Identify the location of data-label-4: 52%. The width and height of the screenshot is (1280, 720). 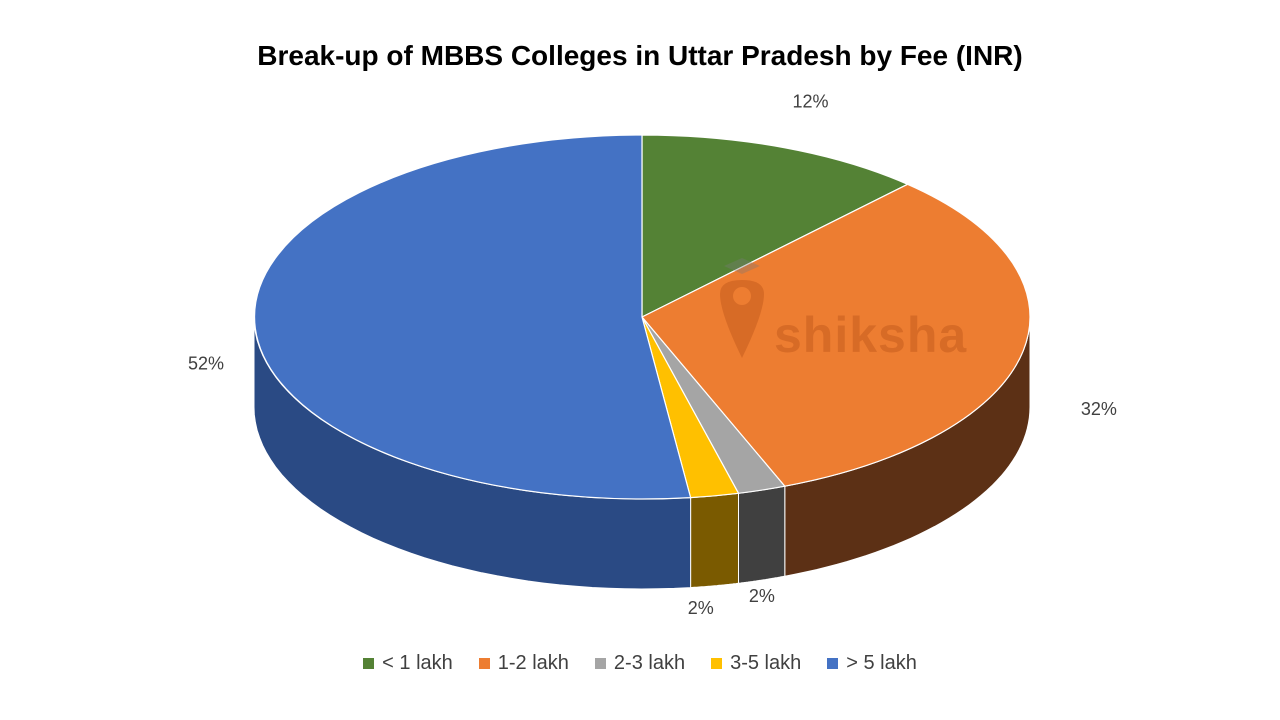
(206, 364).